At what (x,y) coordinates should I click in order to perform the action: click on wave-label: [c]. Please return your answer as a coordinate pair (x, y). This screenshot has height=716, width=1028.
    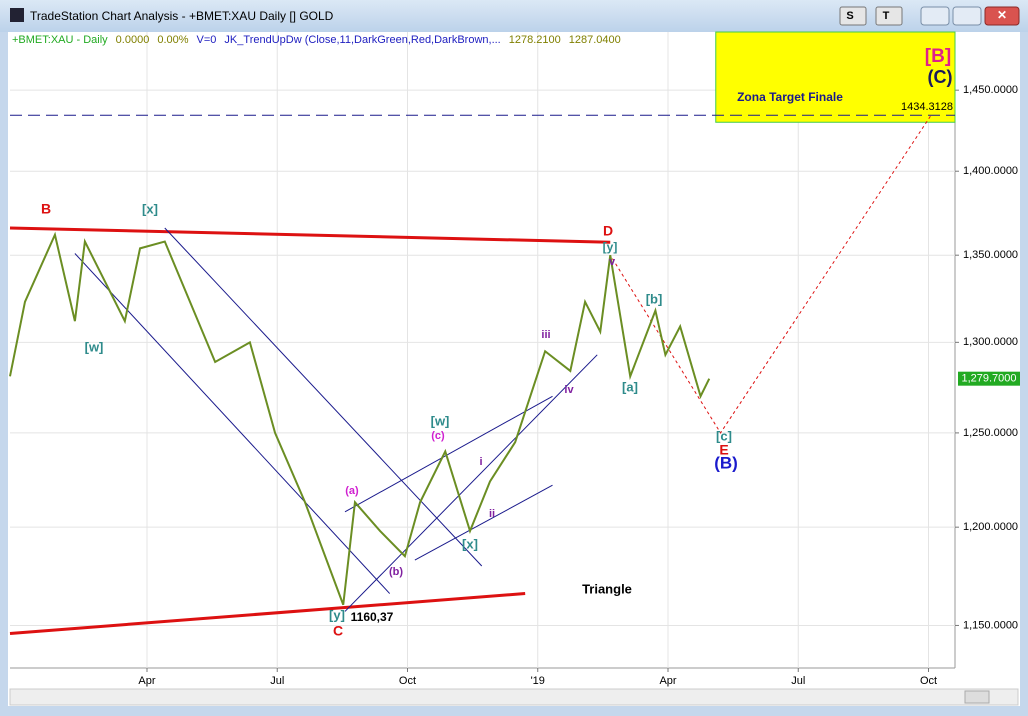
    Looking at the image, I should click on (724, 435).